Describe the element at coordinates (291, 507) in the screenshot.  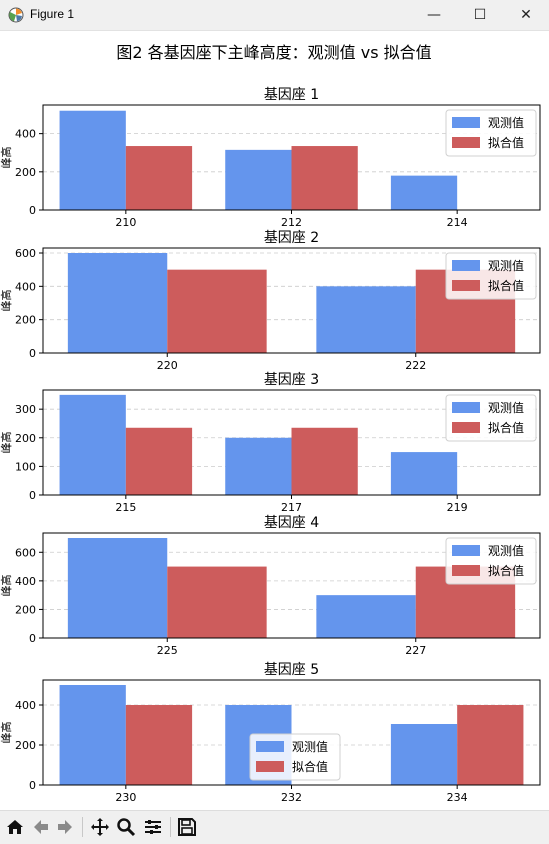
I see `x-tick-label: 217` at that location.